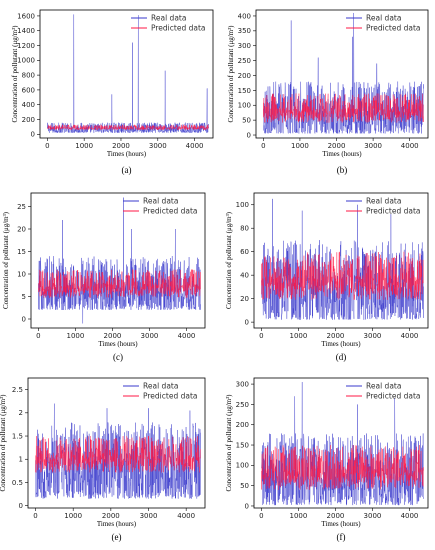 This screenshot has width=435, height=550. What do you see at coordinates (21, 252) in the screenshot?
I see `y-tick-label: 15` at bounding box center [21, 252].